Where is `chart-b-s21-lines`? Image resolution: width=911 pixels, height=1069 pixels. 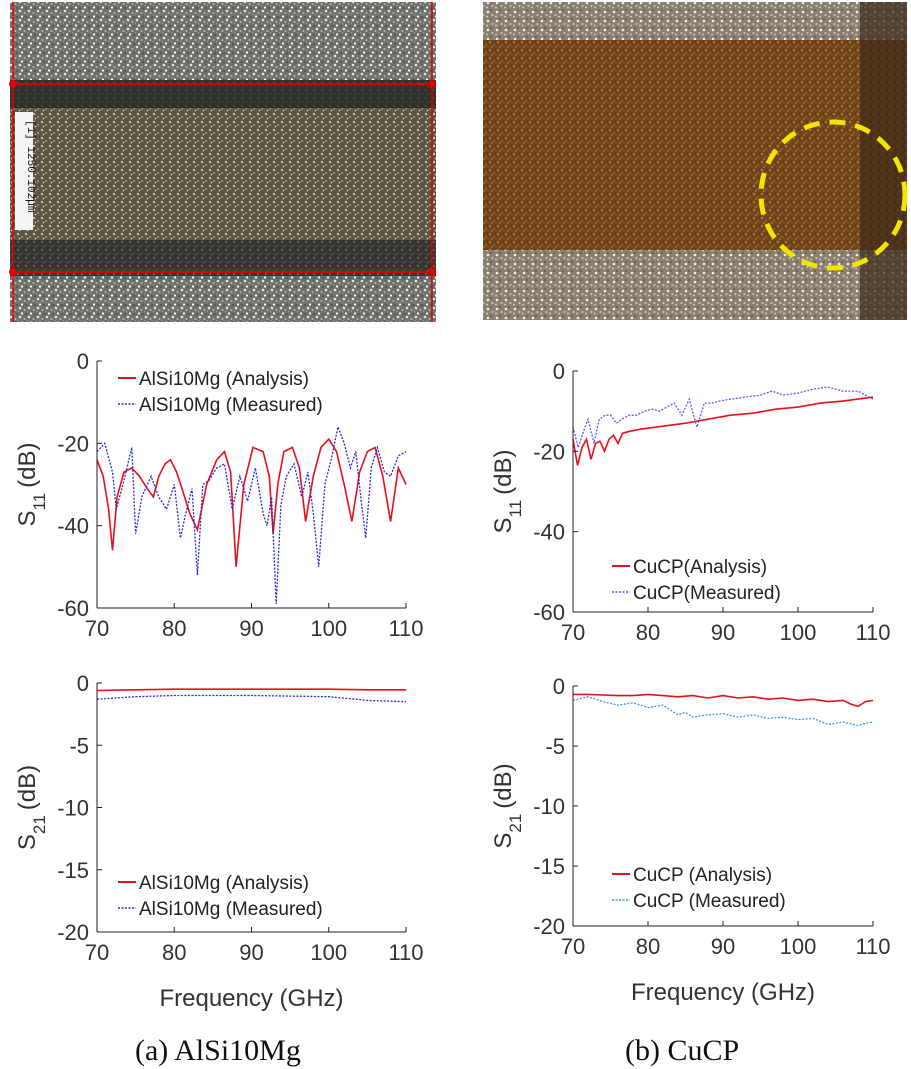 chart-b-s21-lines is located at coordinates (723, 710).